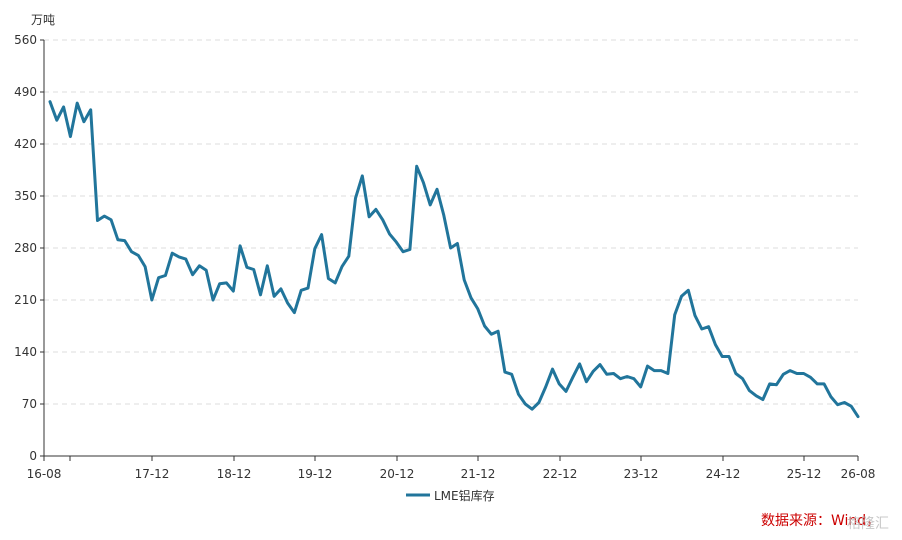 This screenshot has height=540, width=902. Describe the element at coordinates (804, 474) in the screenshot. I see `x-tick-label: 25-12` at that location.